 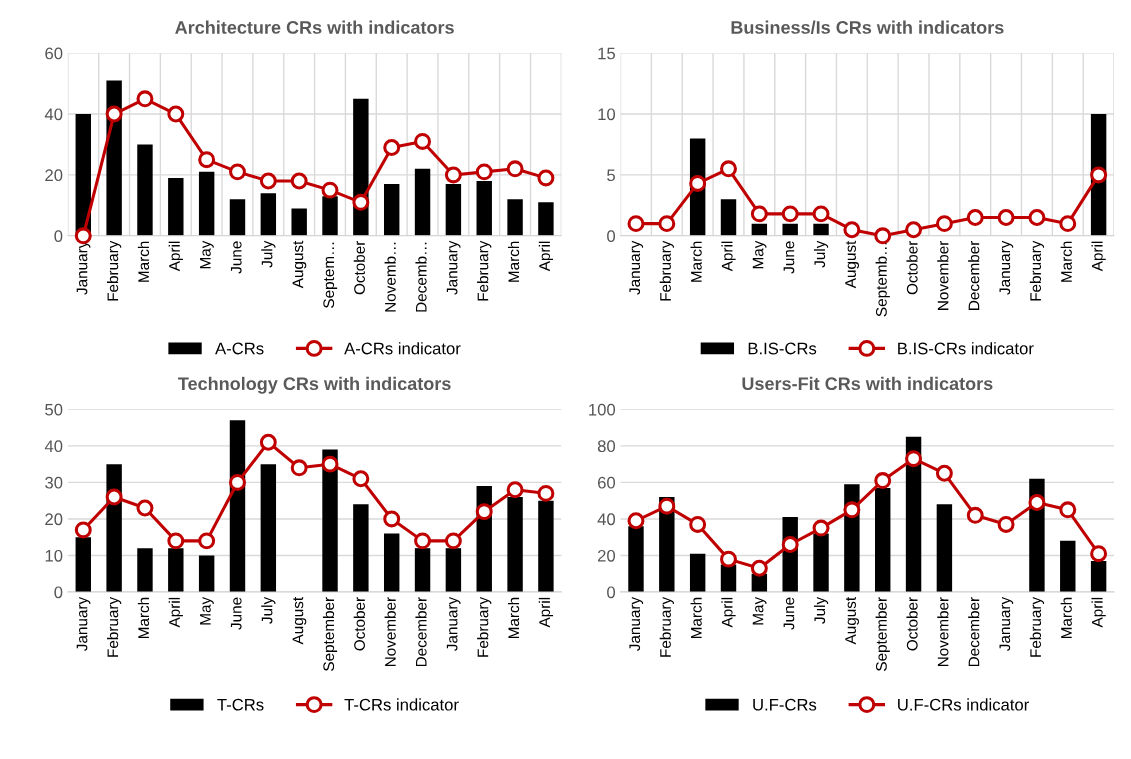 I want to click on y-tick-label: 5, so click(x=611, y=175).